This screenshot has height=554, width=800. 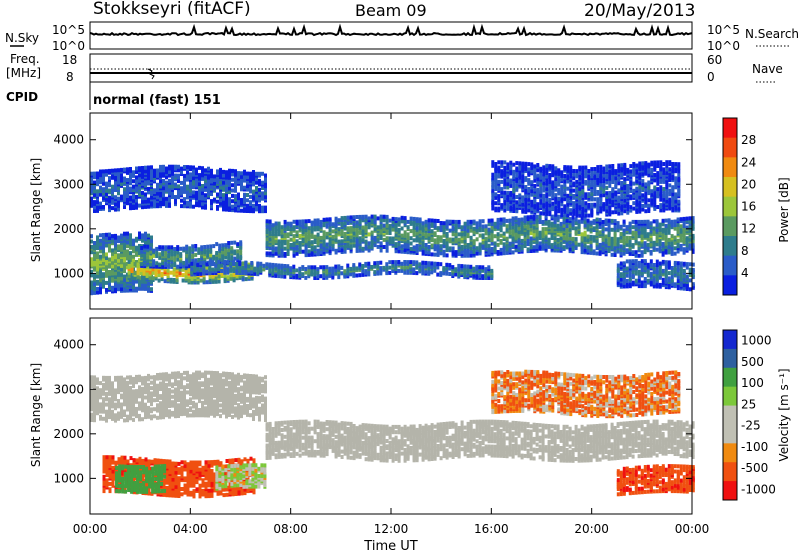 What do you see at coordinates (157, 100) in the screenshot?
I see `cpid-value: normal (fast) 151` at bounding box center [157, 100].